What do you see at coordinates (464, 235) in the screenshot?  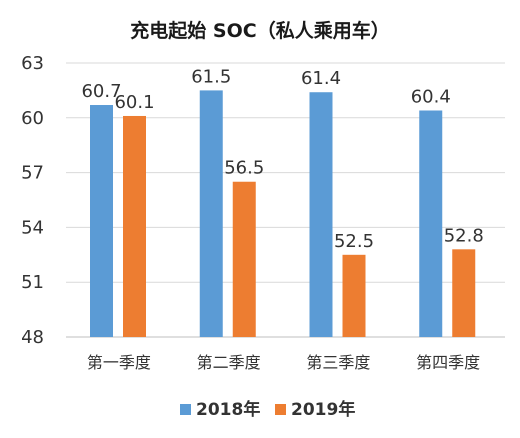 I see `data-label: 52.8` at bounding box center [464, 235].